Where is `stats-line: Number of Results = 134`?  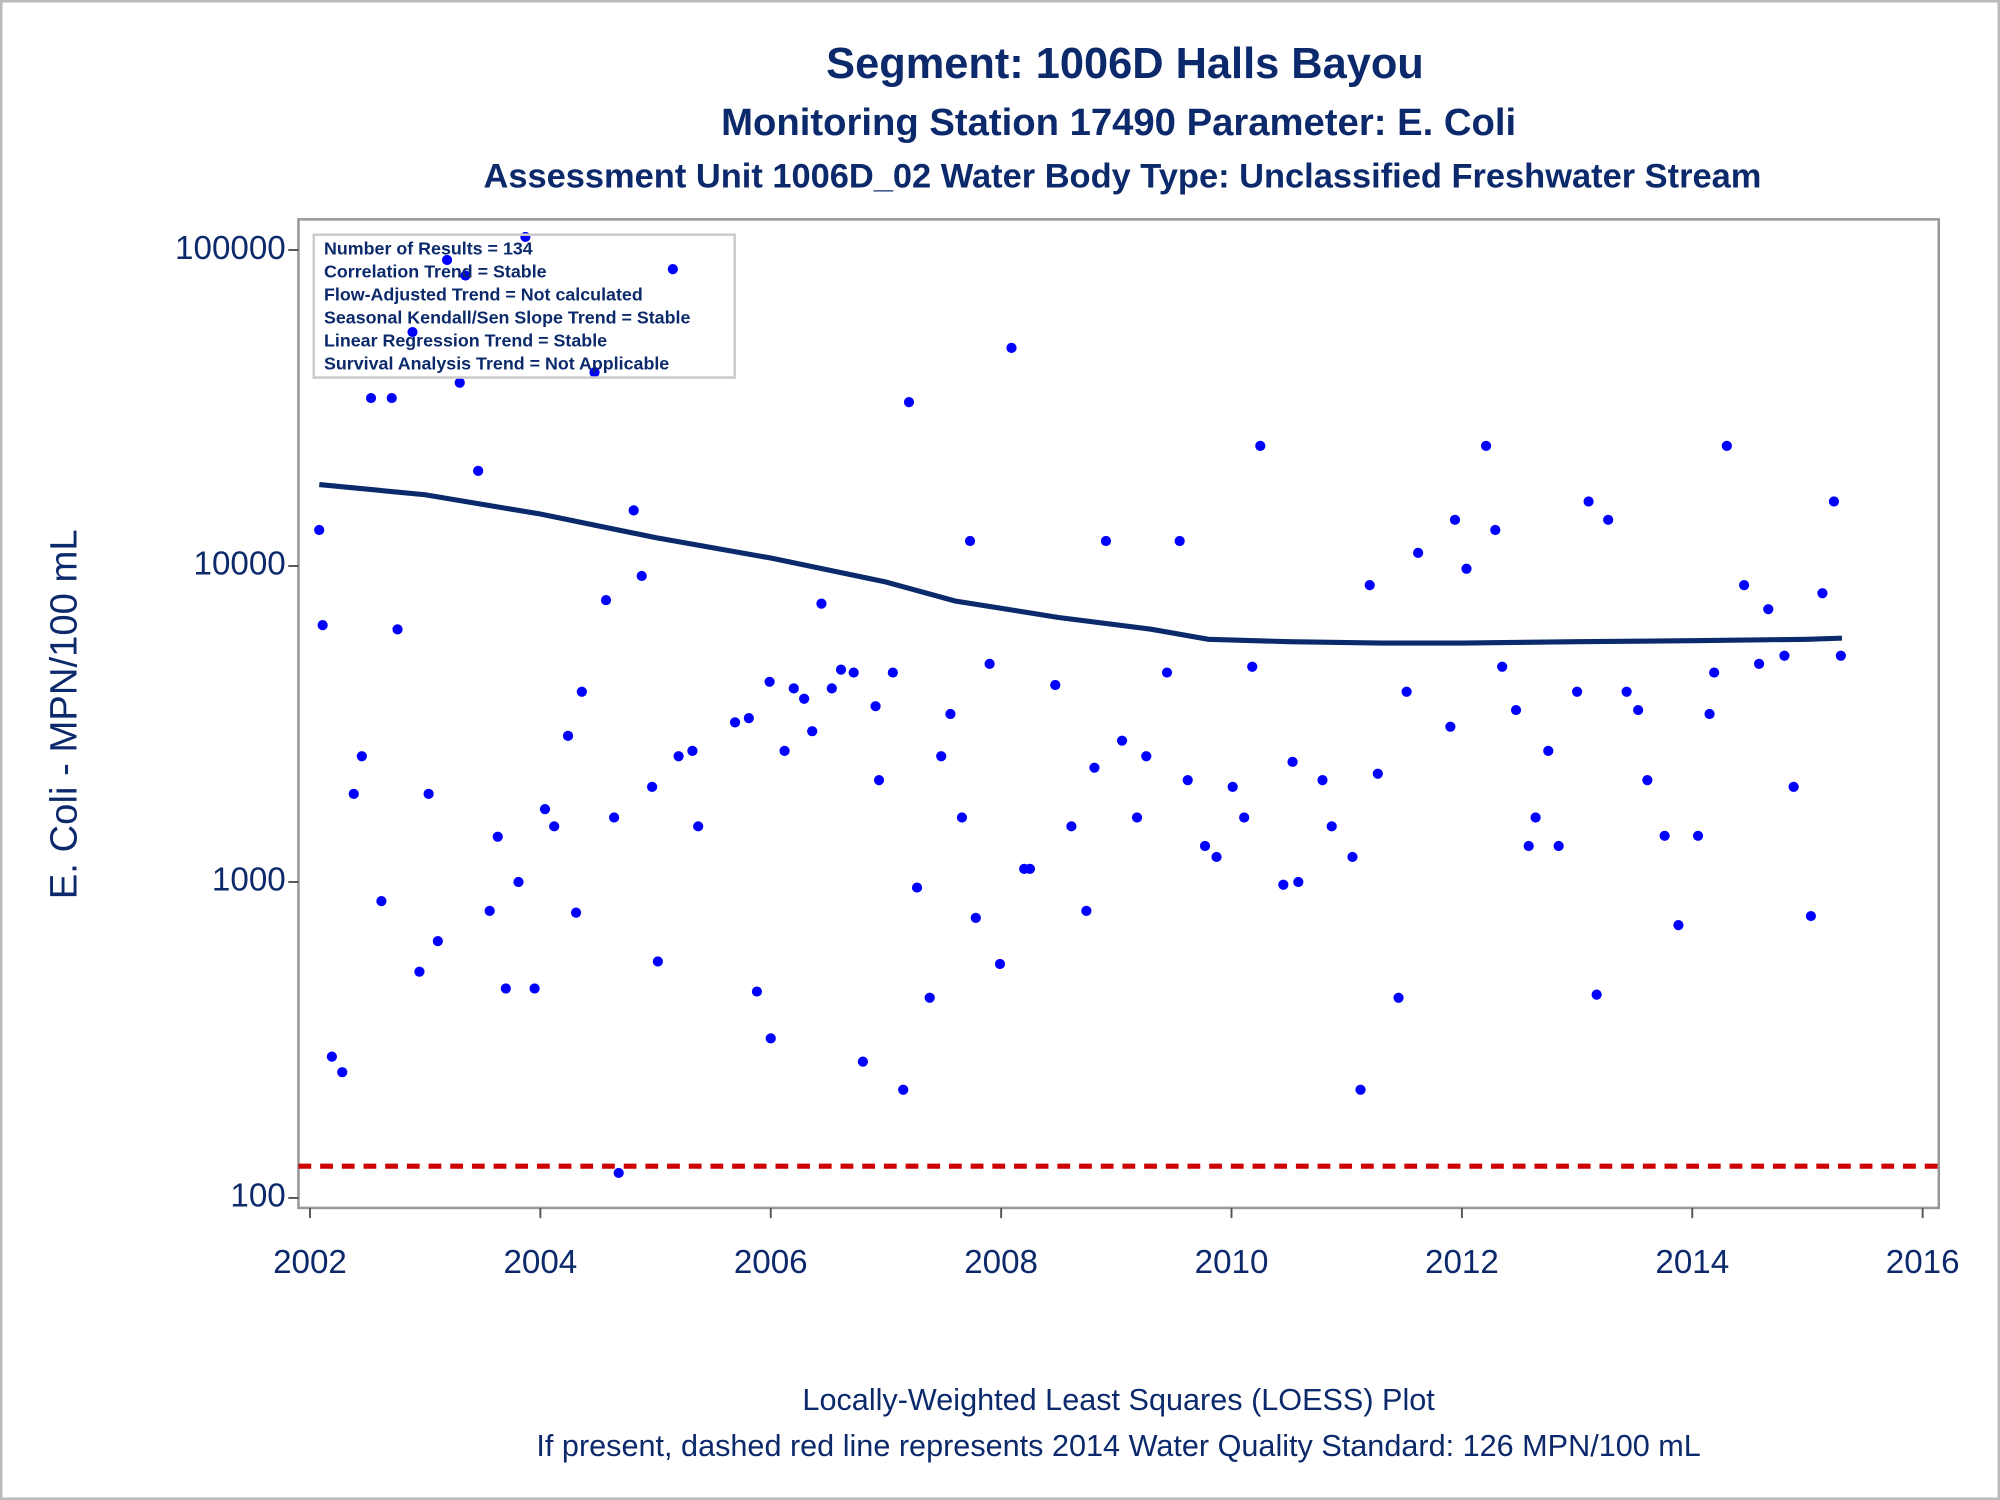 stats-line: Number of Results = 134 is located at coordinates (428, 249).